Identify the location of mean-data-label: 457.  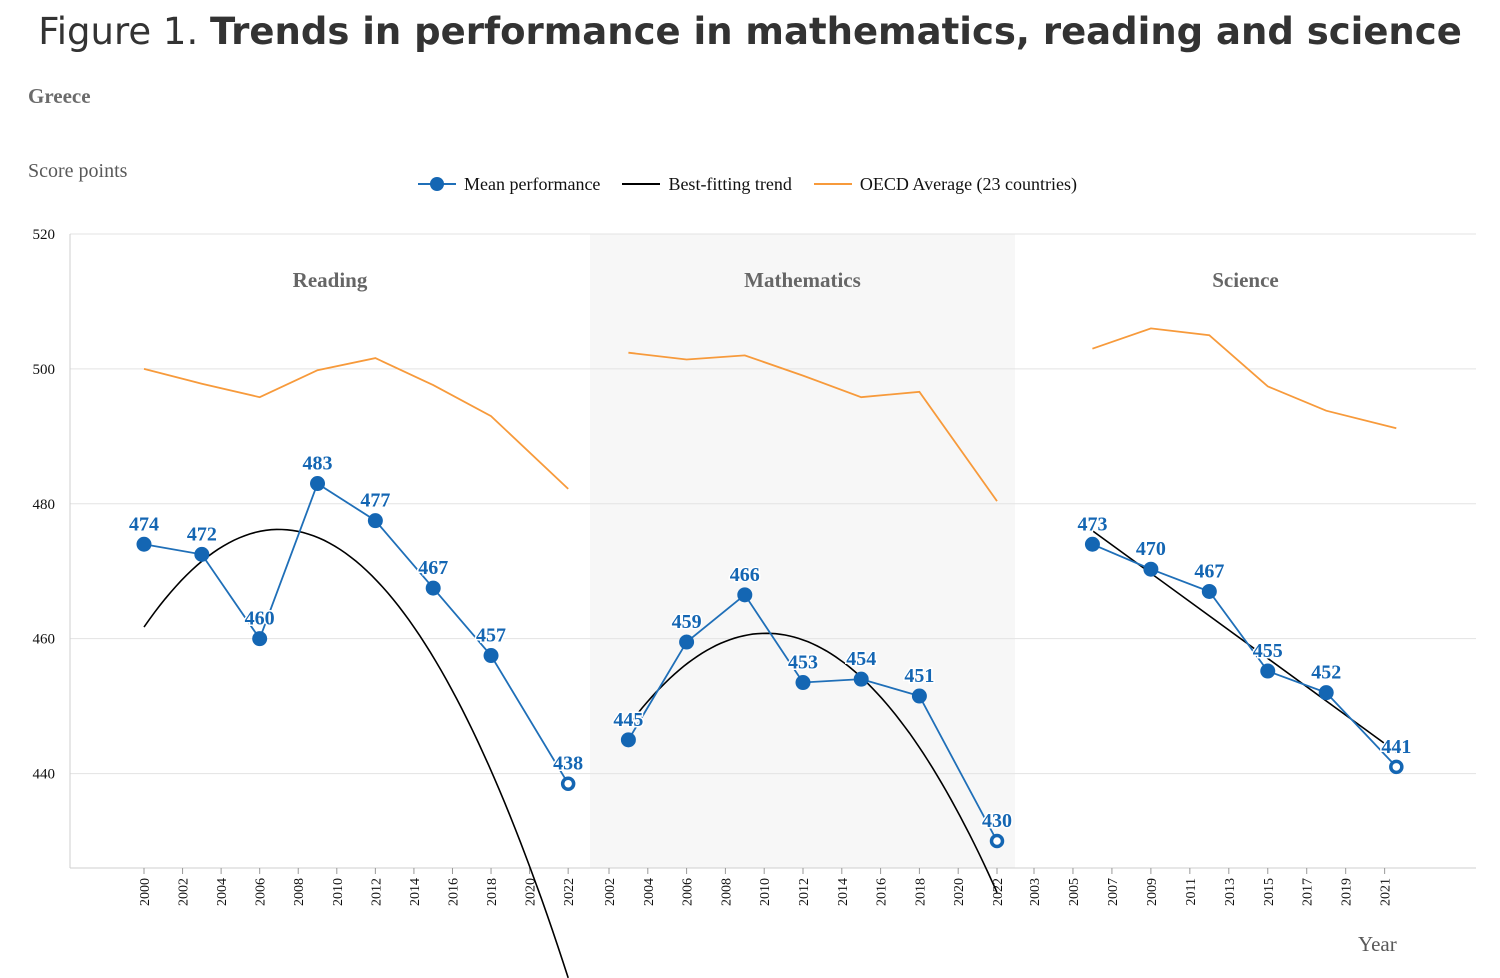
(491, 636).